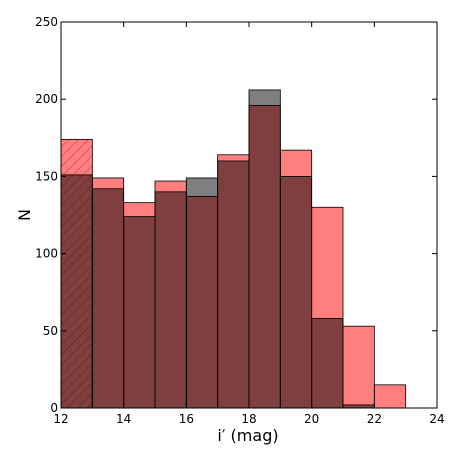 This screenshot has height=463, width=463. I want to click on x-tick-label: 18, so click(248, 419).